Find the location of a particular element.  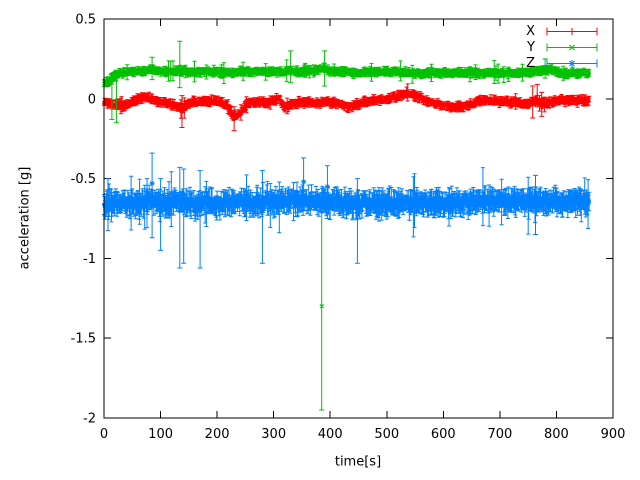

legend-sample-z-errorbar-icon is located at coordinates (572, 63).